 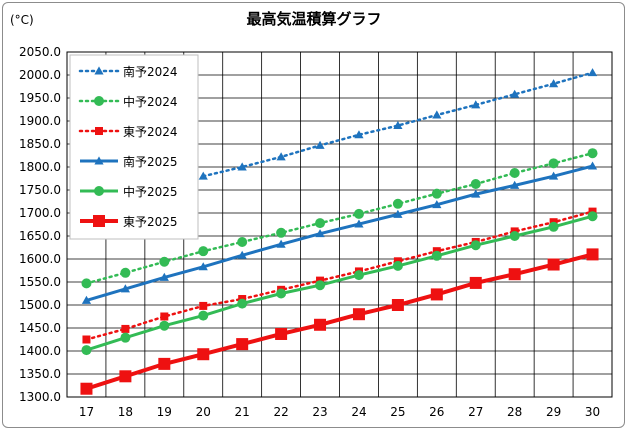 I want to click on legend: 南予2024 中予2024 東予2024 南予2025 中予2025 東予2025, so click(x=134, y=147).